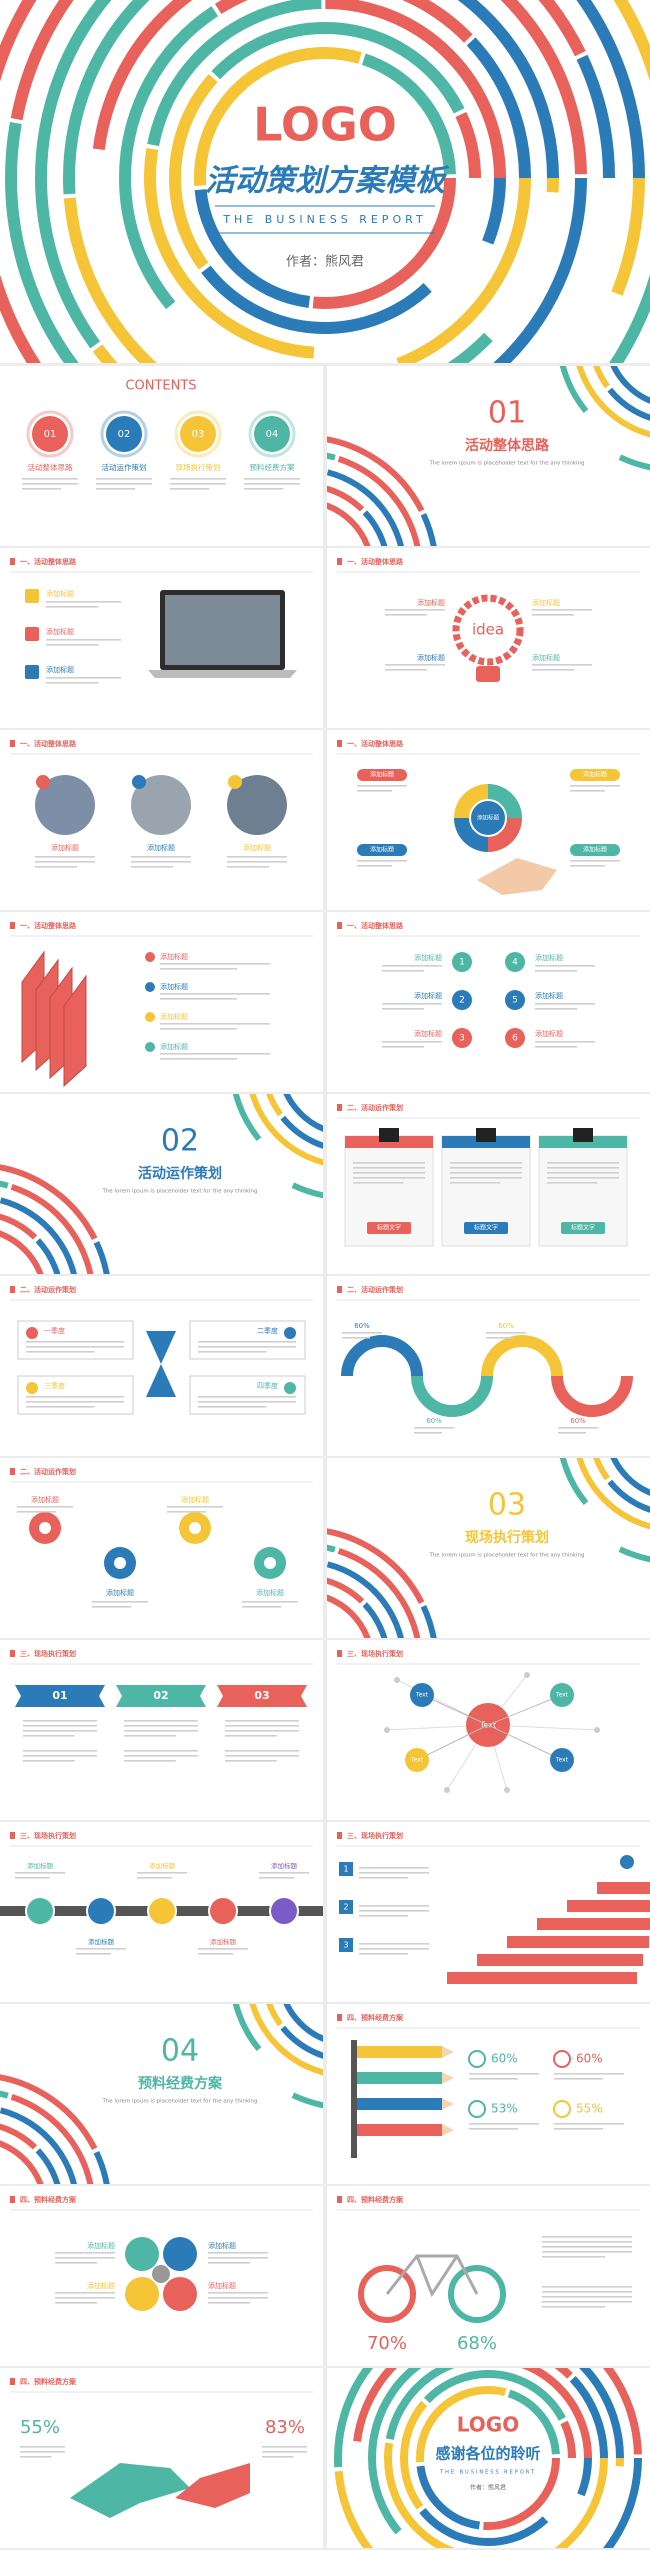 The height and width of the screenshot is (2550, 650). I want to click on pencil, so click(399, 2078).